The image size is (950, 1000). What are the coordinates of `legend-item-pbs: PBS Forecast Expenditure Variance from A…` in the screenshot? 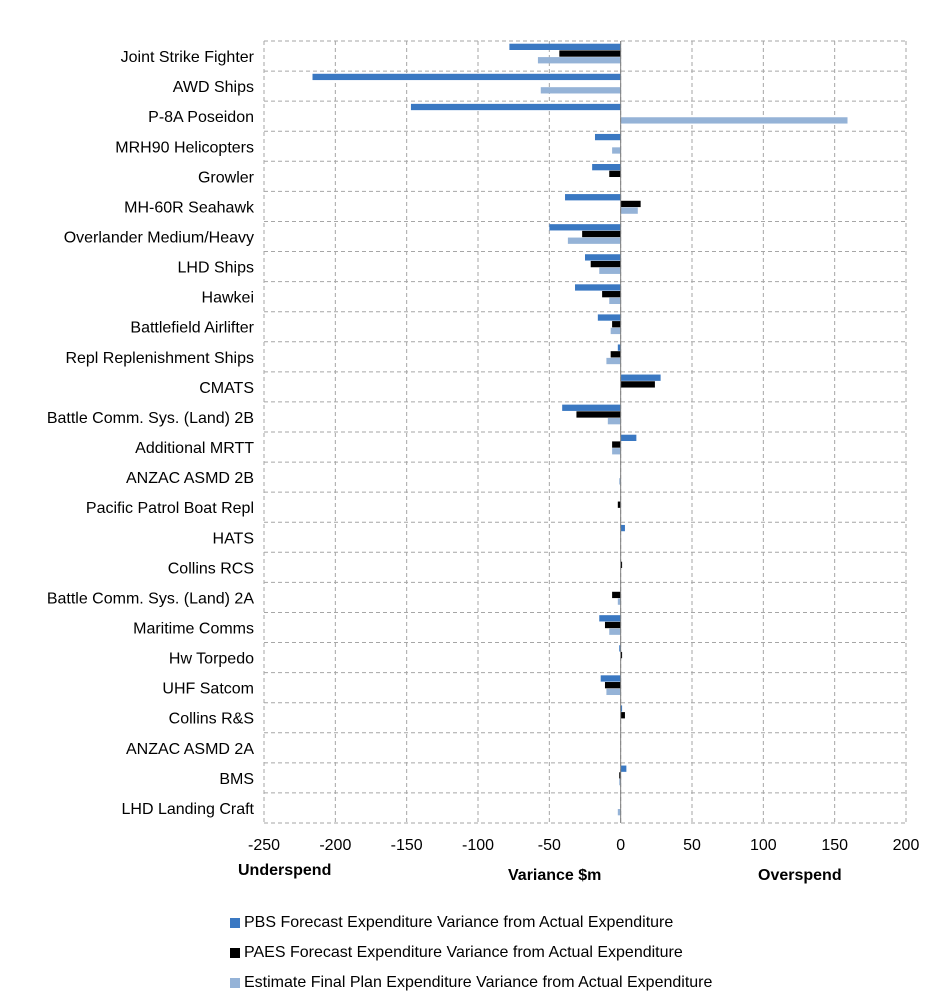 It's located at (471, 923).